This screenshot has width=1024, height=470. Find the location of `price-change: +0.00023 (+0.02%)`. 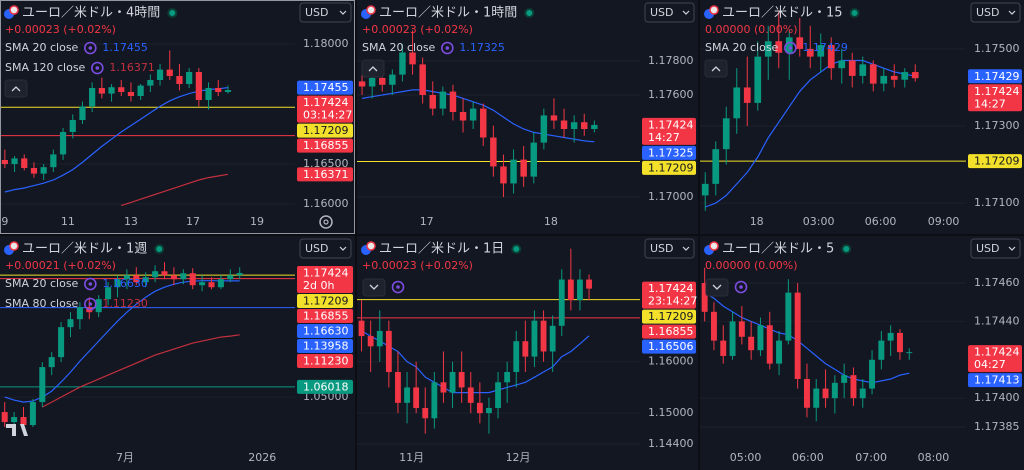

price-change: +0.00023 (+0.02%) is located at coordinates (60, 29).